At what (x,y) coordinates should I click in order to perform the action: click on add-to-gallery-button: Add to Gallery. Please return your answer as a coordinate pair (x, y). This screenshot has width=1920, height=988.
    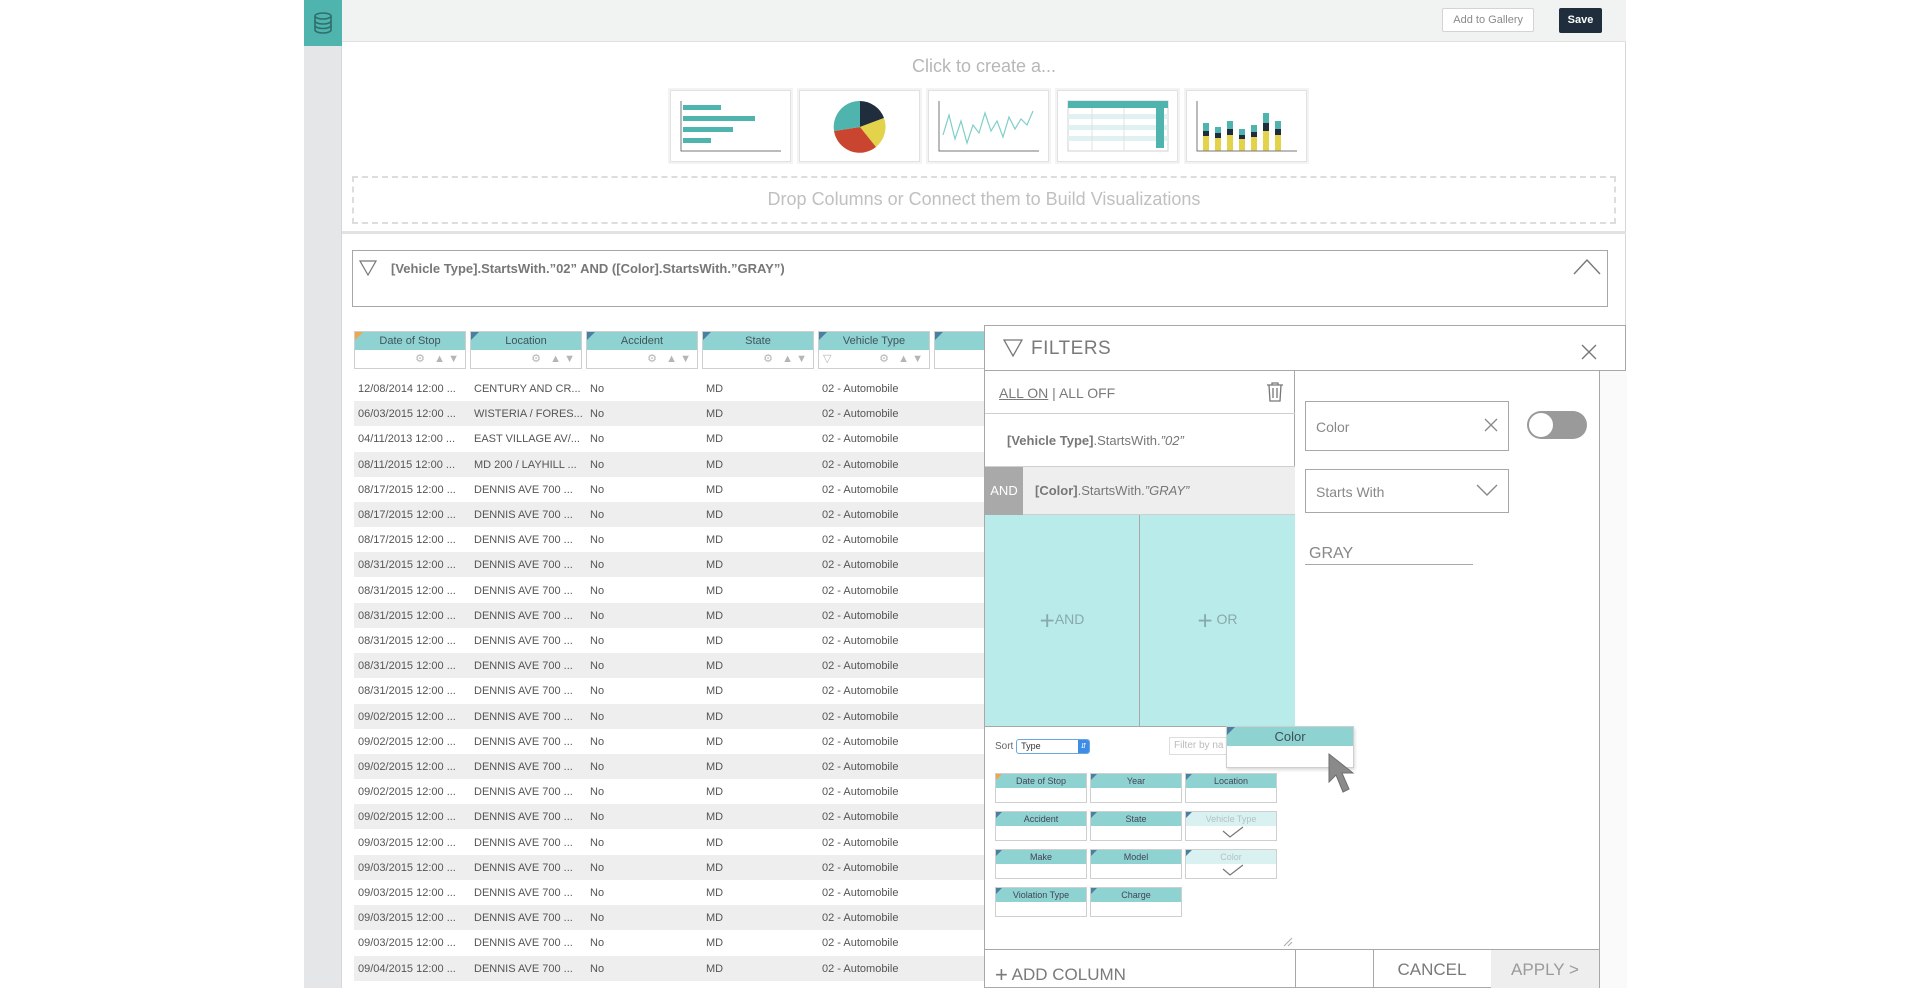
    Looking at the image, I should click on (1488, 20).